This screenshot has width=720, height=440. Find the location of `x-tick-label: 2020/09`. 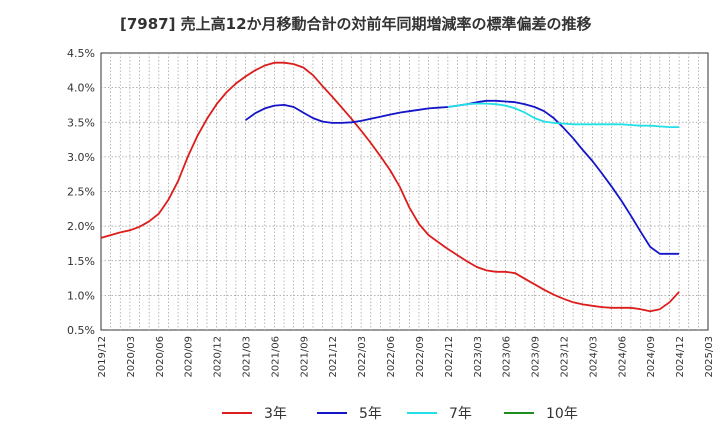

x-tick-label: 2020/09 is located at coordinates (189, 357).